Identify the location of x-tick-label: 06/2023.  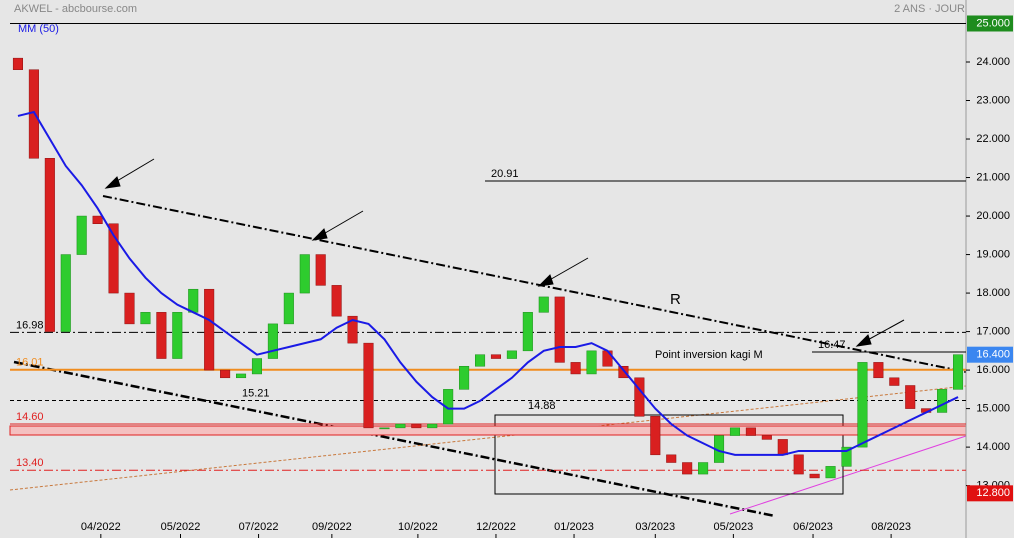
(813, 527).